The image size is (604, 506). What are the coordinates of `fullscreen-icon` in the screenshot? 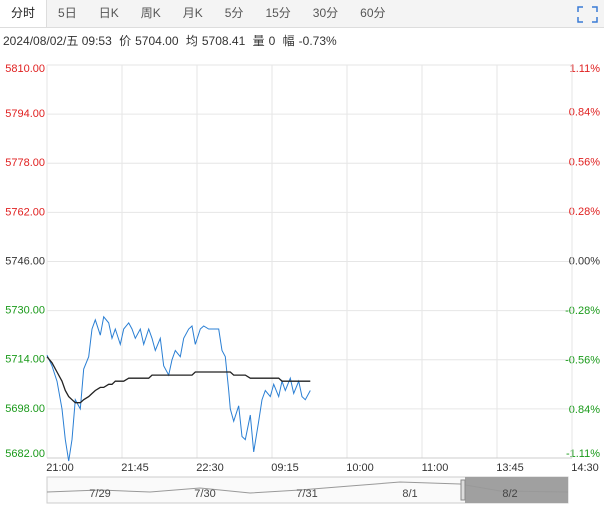 It's located at (587, 14).